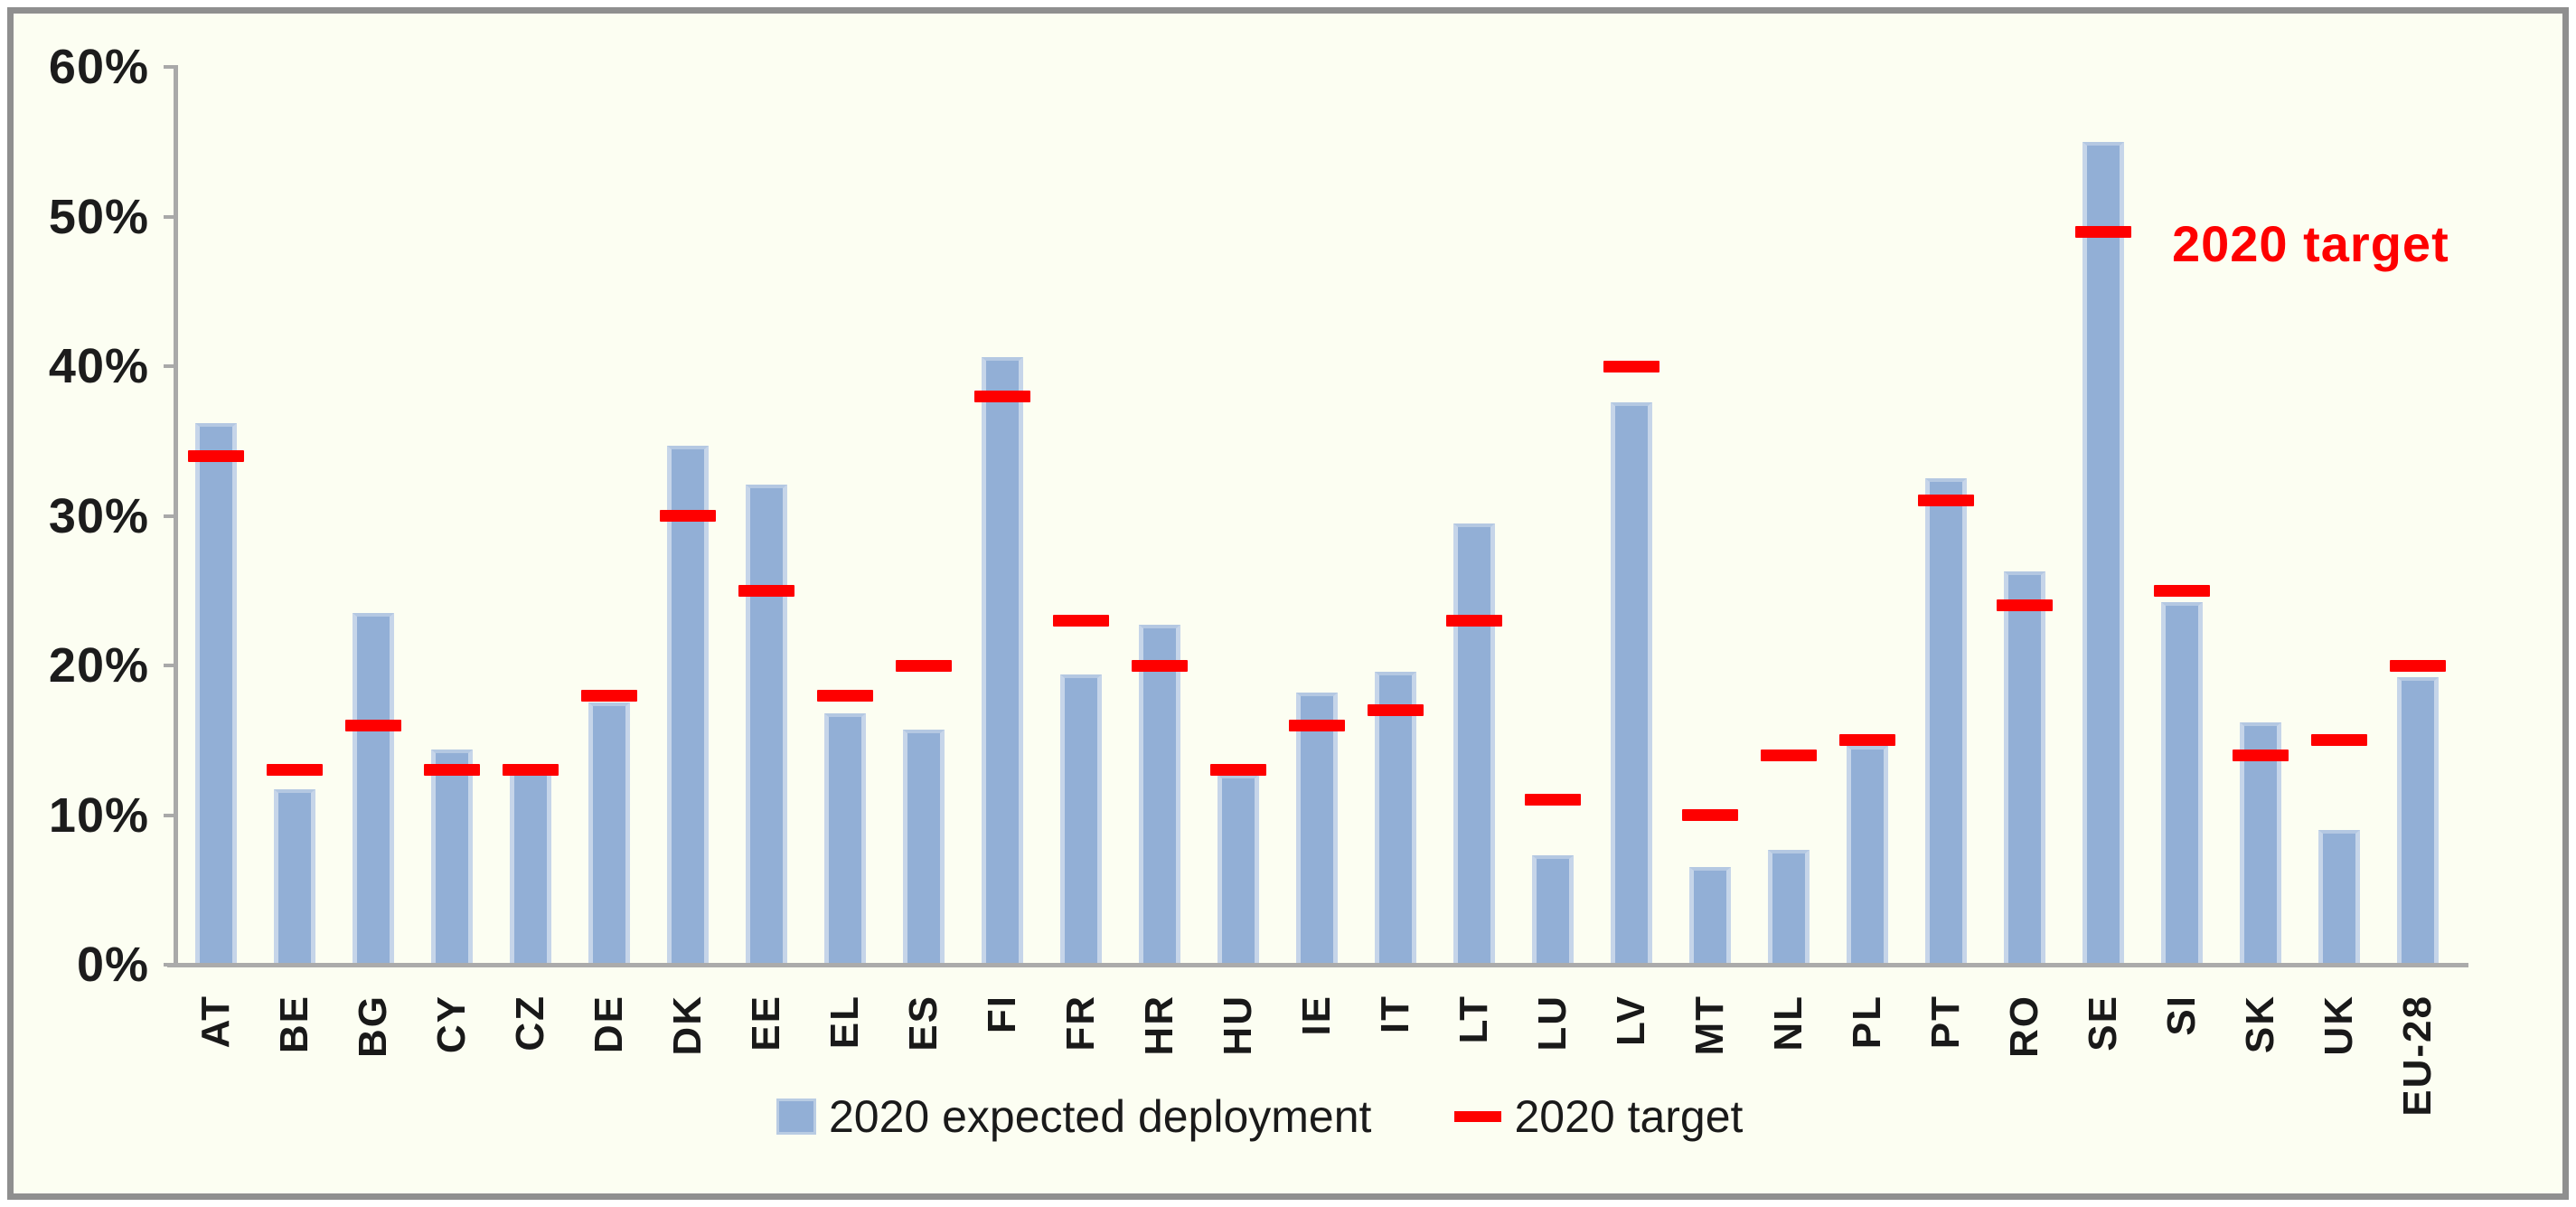 This screenshot has height=1207, width=2576. I want to click on legend: 2020 expected deployment 2020 target, so click(1259, 1116).